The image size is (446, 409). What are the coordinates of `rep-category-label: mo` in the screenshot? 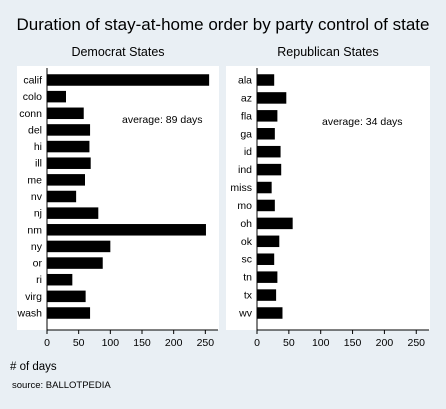 It's located at (244, 206).